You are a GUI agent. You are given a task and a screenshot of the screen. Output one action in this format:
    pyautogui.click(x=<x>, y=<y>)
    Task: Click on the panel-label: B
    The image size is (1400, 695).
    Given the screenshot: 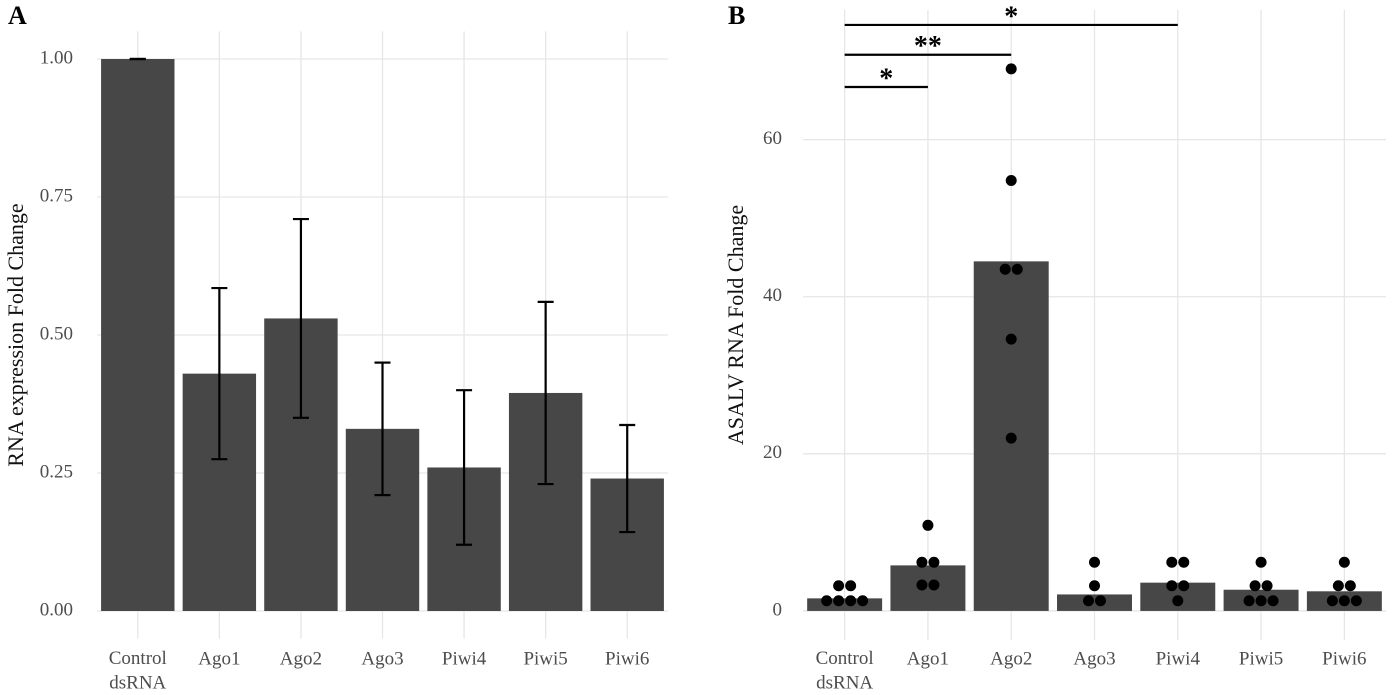 What is the action you would take?
    pyautogui.click(x=736, y=15)
    